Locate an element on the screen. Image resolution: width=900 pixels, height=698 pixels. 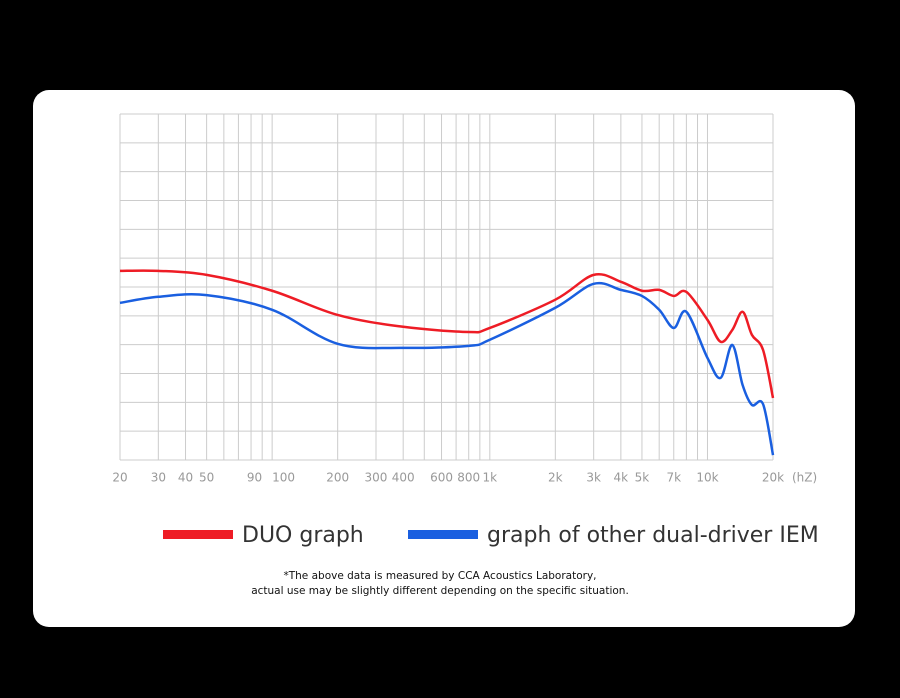
legend-label: graph of other dual-driver IEM is located at coordinates (653, 535).